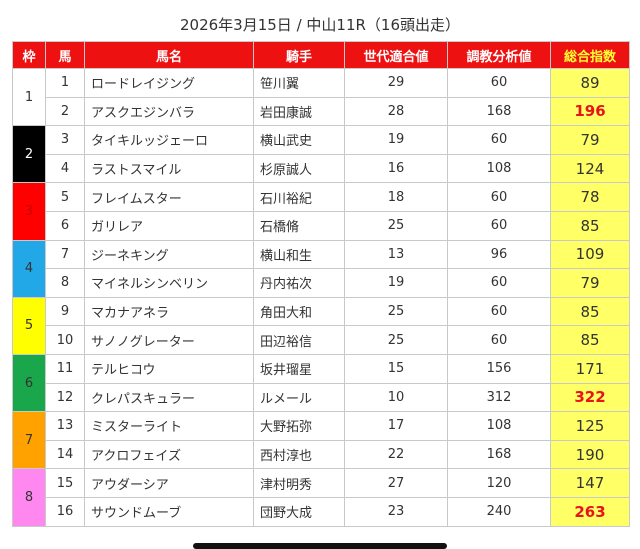  I want to click on table-row: 2 アスクエジンバラ 岩田康誠 28 168 196, so click(321, 111).